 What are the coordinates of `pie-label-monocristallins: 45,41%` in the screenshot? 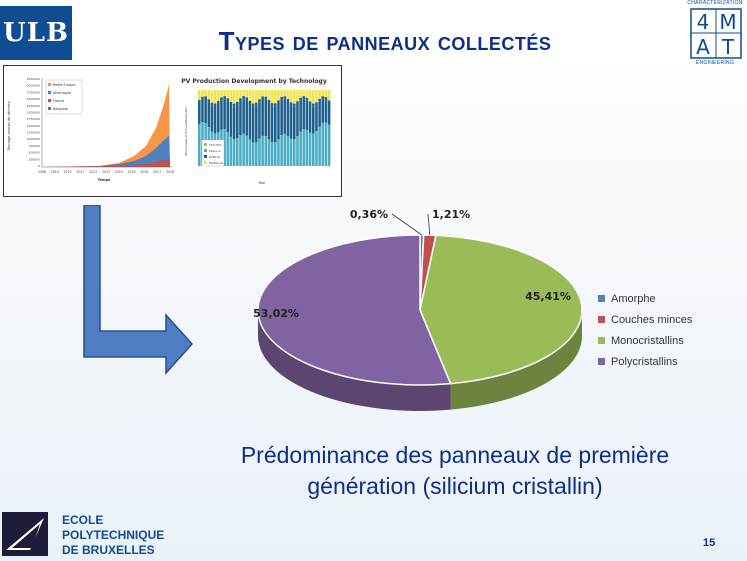 It's located at (548, 296).